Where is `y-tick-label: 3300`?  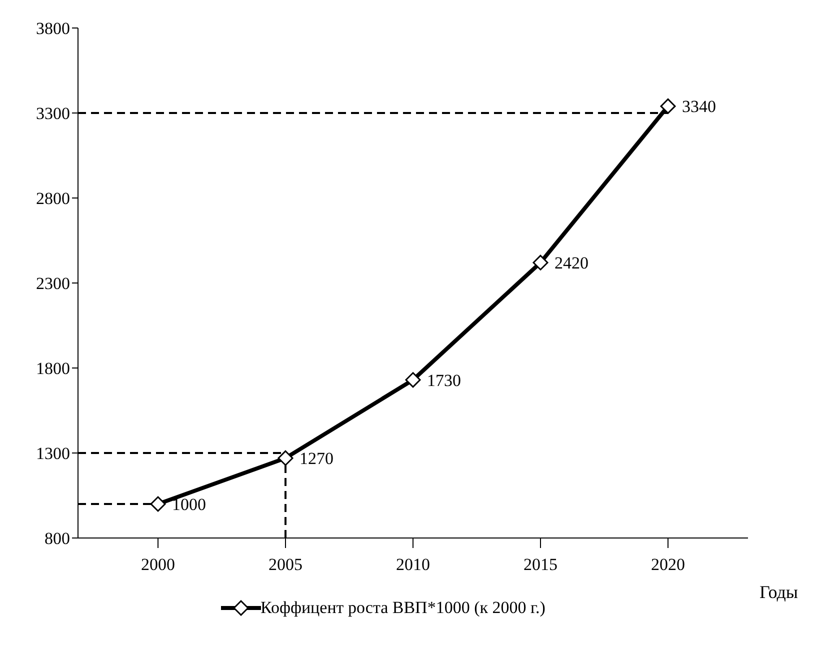 y-tick-label: 3300 is located at coordinates (53, 114).